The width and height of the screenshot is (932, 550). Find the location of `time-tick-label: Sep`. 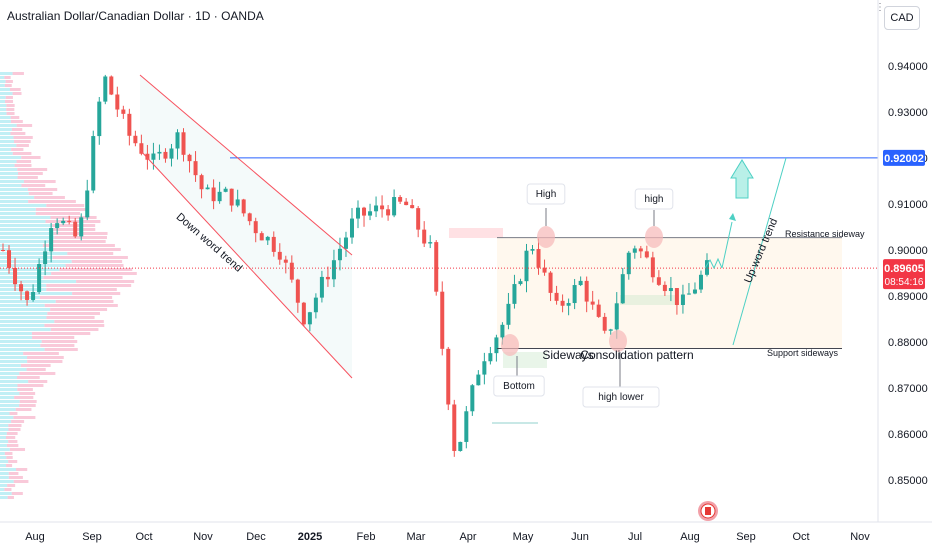

time-tick-label: Sep is located at coordinates (92, 537).